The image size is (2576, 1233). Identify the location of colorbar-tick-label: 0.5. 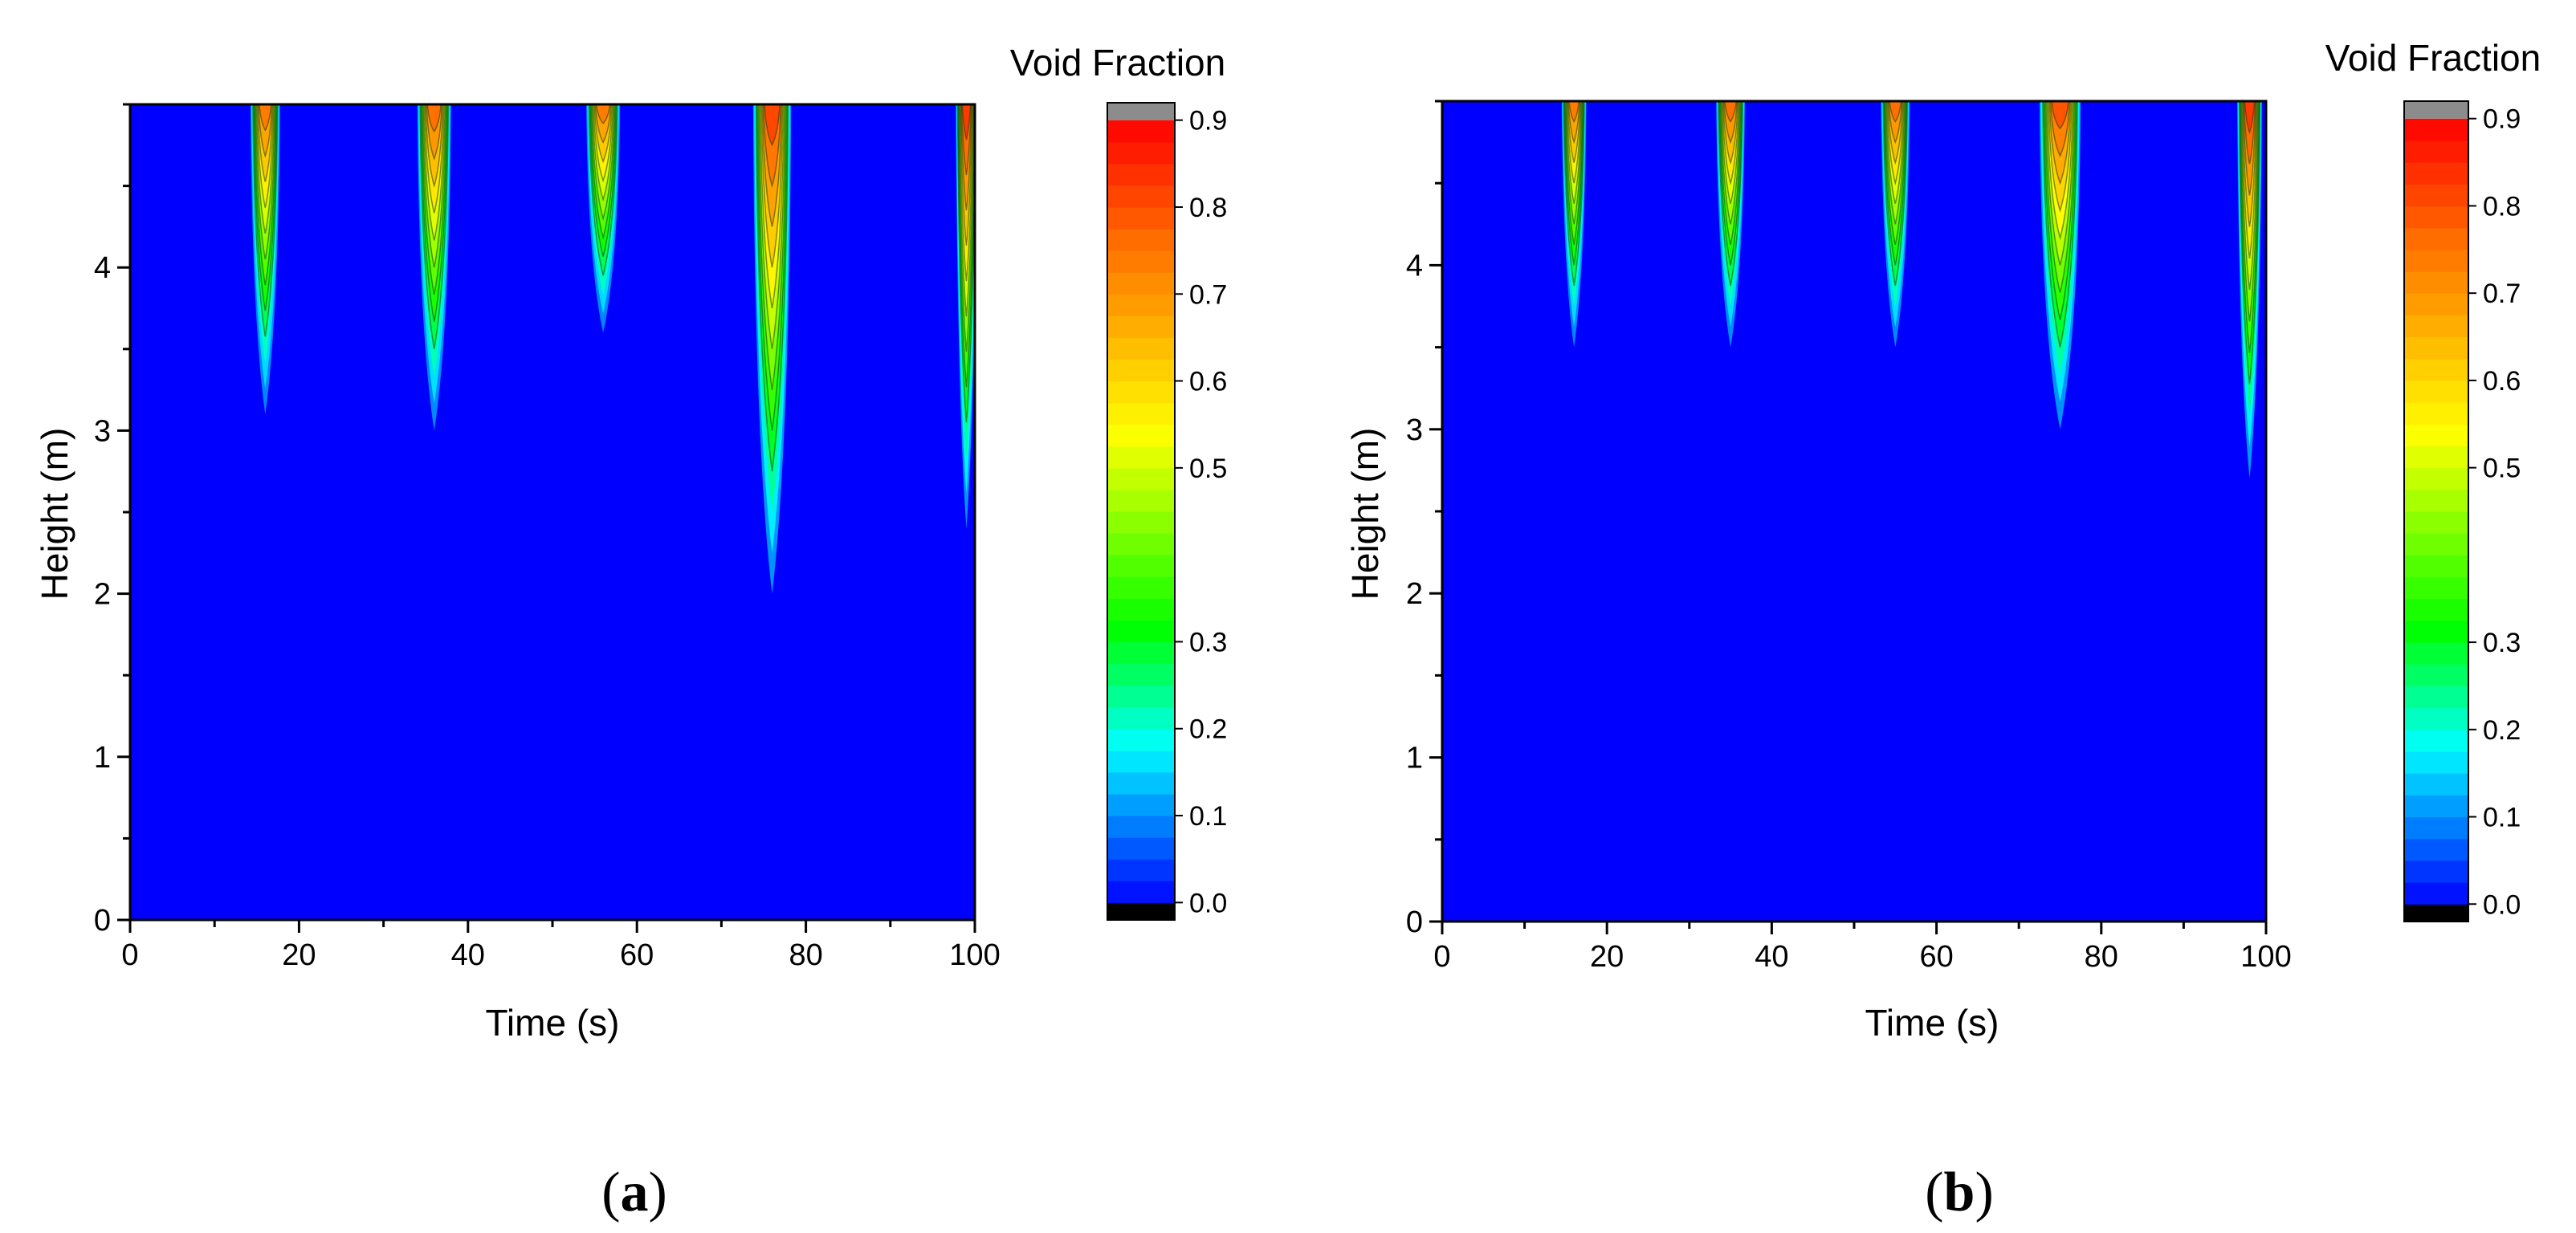
(1208, 469).